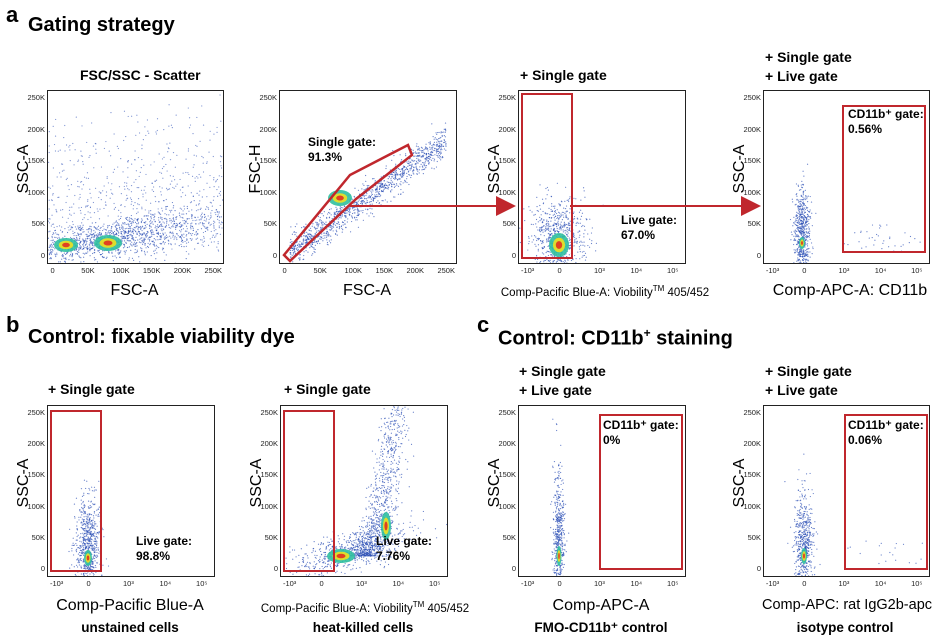  What do you see at coordinates (363, 627) in the screenshot?
I see `plot-b2-footer: heat-killed cells` at bounding box center [363, 627].